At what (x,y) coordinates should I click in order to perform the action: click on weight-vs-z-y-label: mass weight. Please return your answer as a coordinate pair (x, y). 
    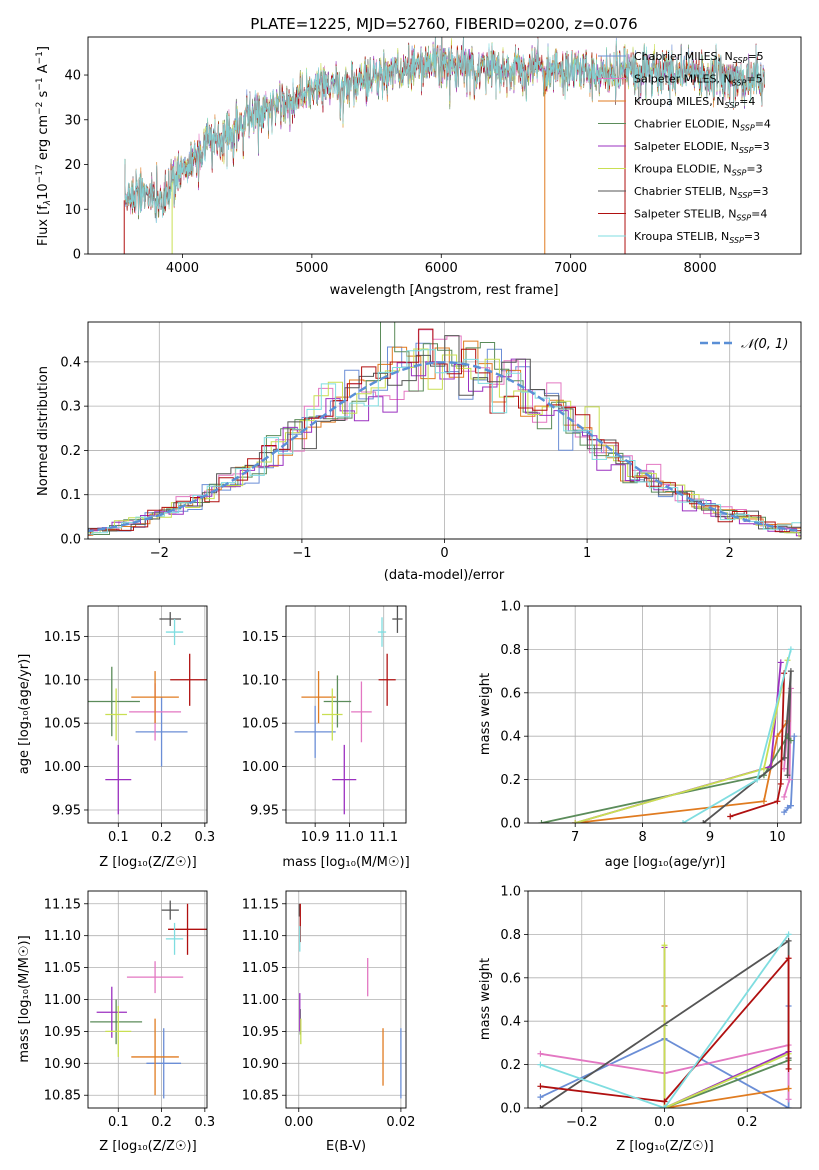
    Looking at the image, I should click on (485, 999).